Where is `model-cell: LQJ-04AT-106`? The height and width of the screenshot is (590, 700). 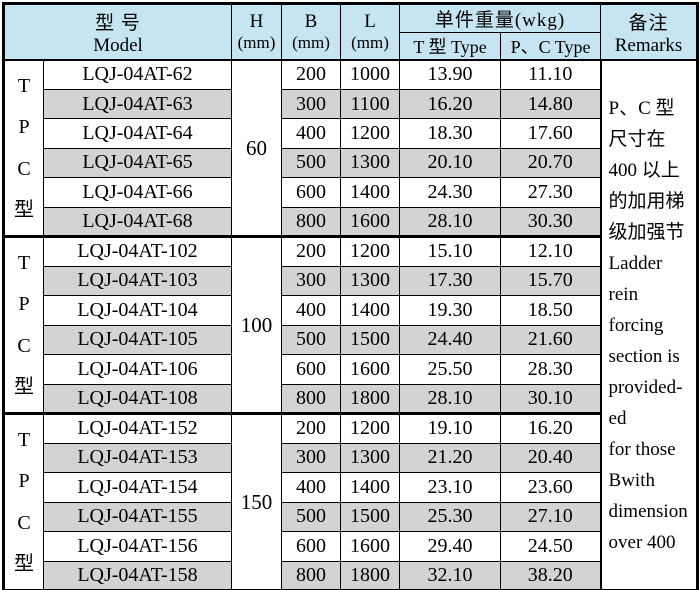 model-cell: LQJ-04AT-106 is located at coordinates (137, 369).